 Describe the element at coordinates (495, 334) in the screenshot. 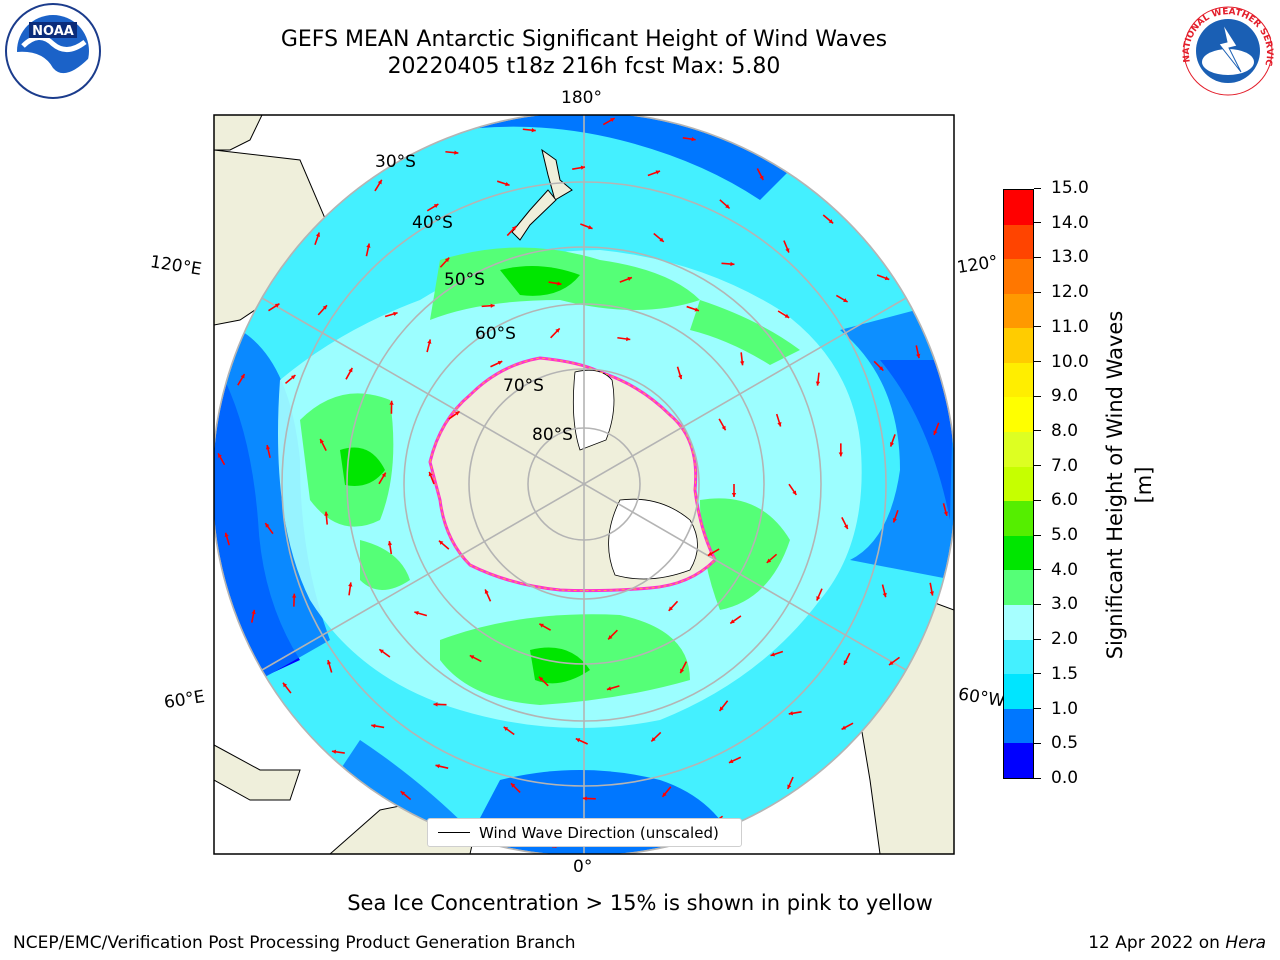

I see `lat-label-60s: 60°S` at that location.